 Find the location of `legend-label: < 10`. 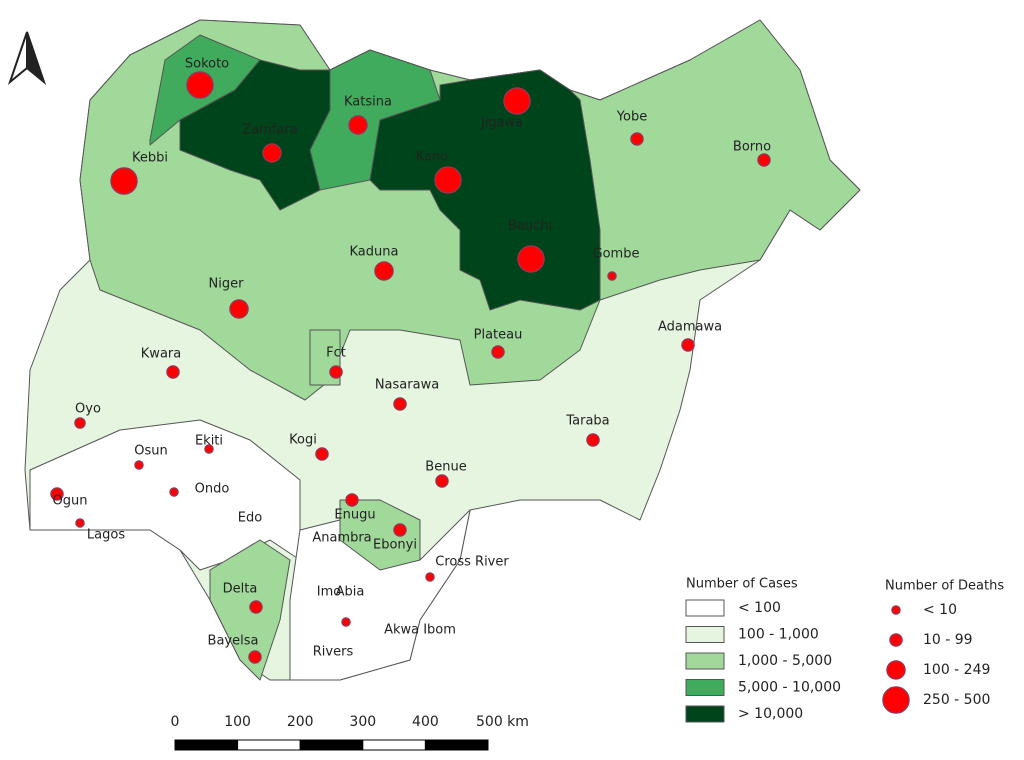

legend-label: < 10 is located at coordinates (940, 610).